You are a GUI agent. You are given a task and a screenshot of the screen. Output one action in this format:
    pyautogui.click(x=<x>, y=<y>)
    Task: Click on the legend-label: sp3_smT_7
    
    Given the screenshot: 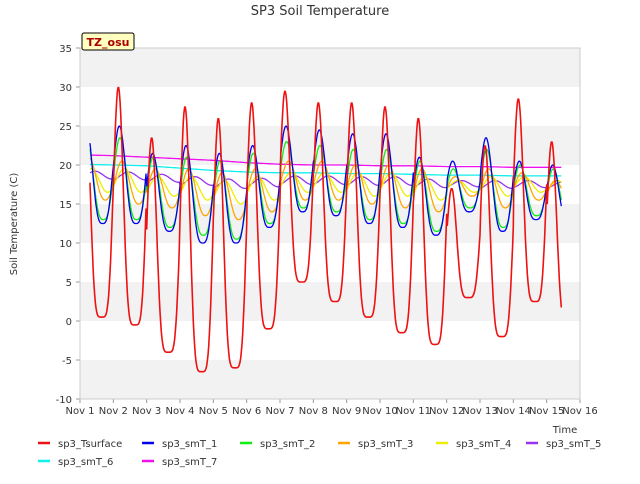 What is the action you would take?
    pyautogui.click(x=189, y=462)
    